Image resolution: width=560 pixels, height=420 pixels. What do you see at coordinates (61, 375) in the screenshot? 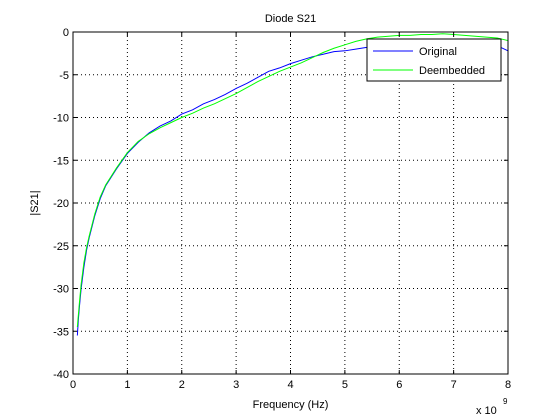
I see `y-tick-label: -40` at bounding box center [61, 375].